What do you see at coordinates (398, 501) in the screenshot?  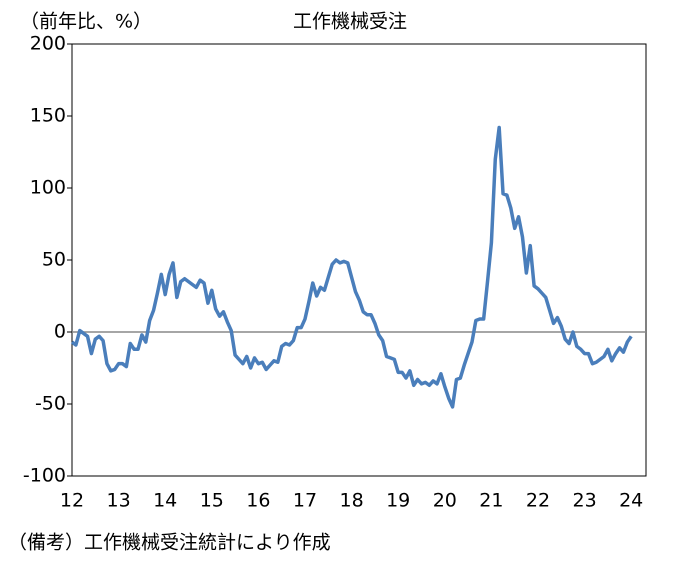 I see `x-tick-label: 19` at bounding box center [398, 501].